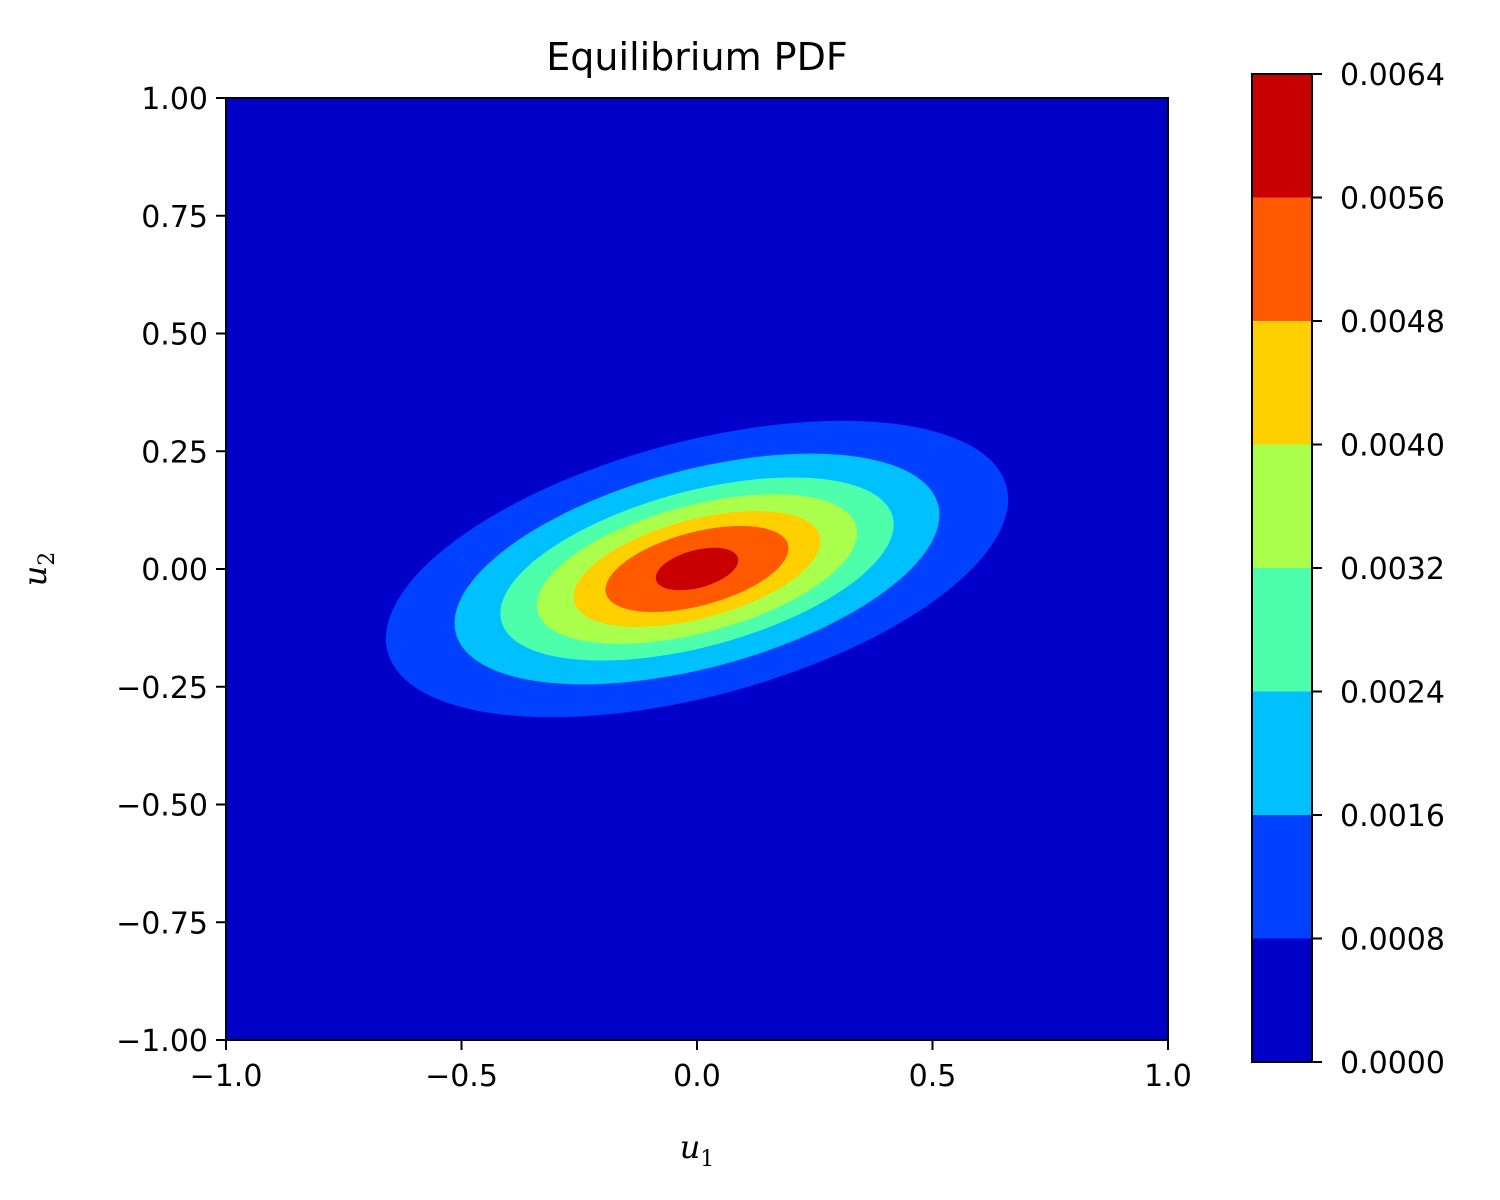 The image size is (1500, 1200). Describe the element at coordinates (174, 570) in the screenshot. I see `y-tick-label: 0.00` at that location.